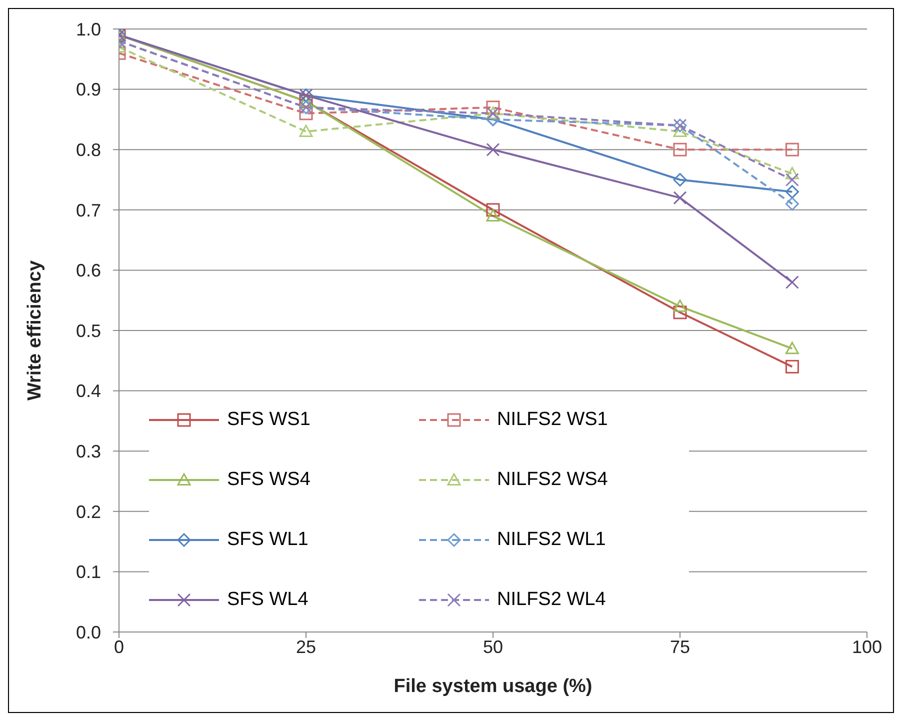 The image size is (902, 721). What do you see at coordinates (552, 420) in the screenshot?
I see `legend-label: NILFS2 WS1` at bounding box center [552, 420].